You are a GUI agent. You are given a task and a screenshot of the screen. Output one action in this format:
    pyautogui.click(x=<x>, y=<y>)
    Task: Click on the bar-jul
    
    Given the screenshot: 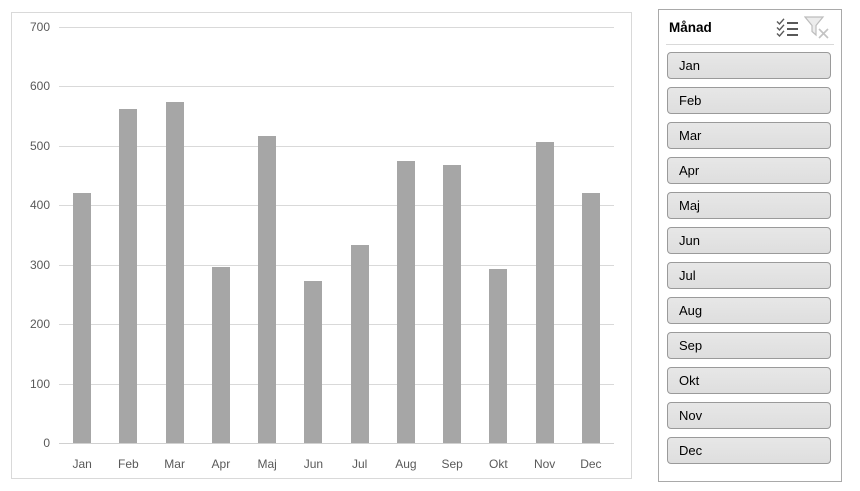 What is the action you would take?
    pyautogui.click(x=359, y=343)
    